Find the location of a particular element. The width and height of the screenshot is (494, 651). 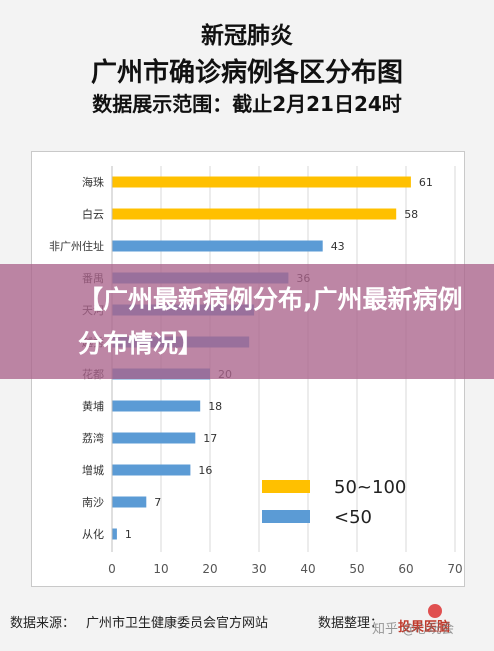

category-label: 从化 is located at coordinates (93, 534).